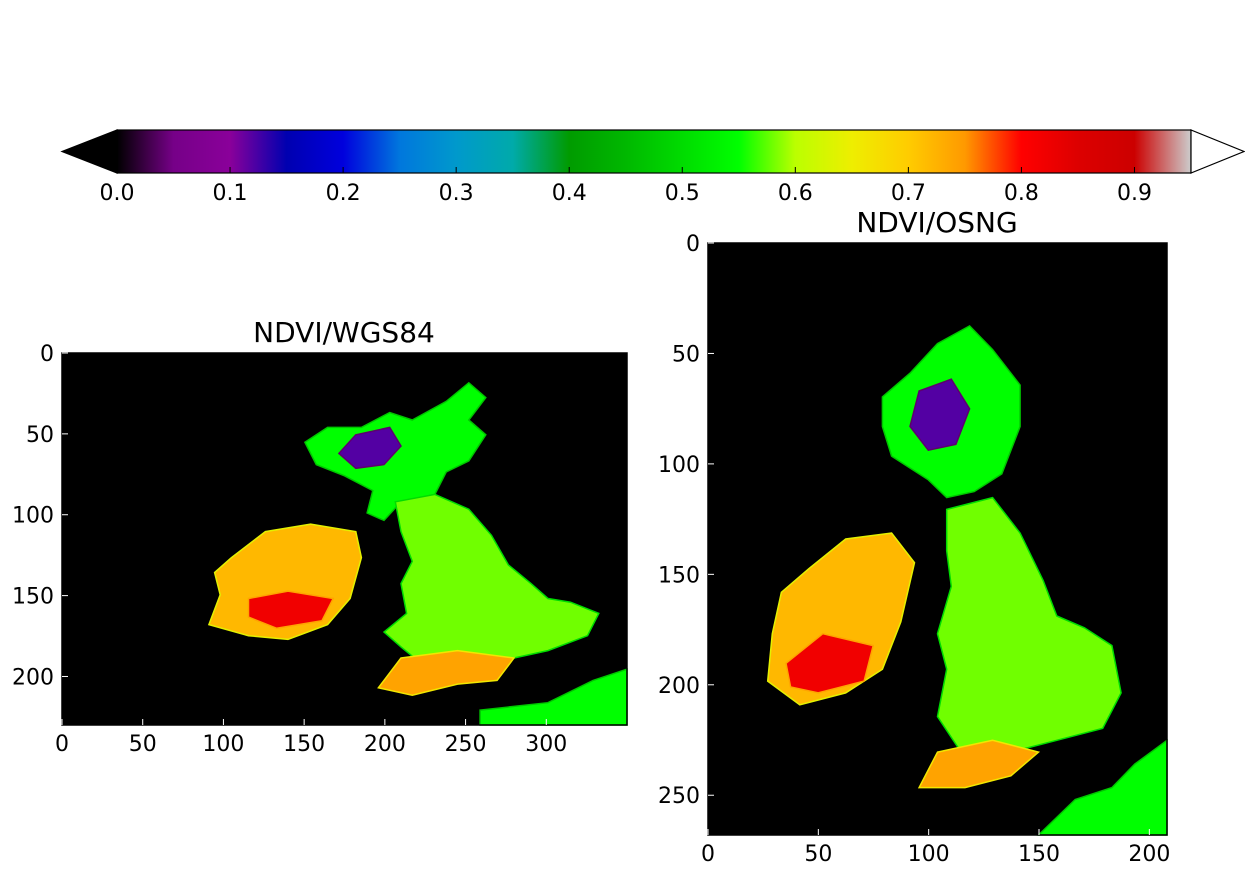 The width and height of the screenshot is (1245, 870). I want to click on colorbar-tick-label: 0.4, so click(569, 193).